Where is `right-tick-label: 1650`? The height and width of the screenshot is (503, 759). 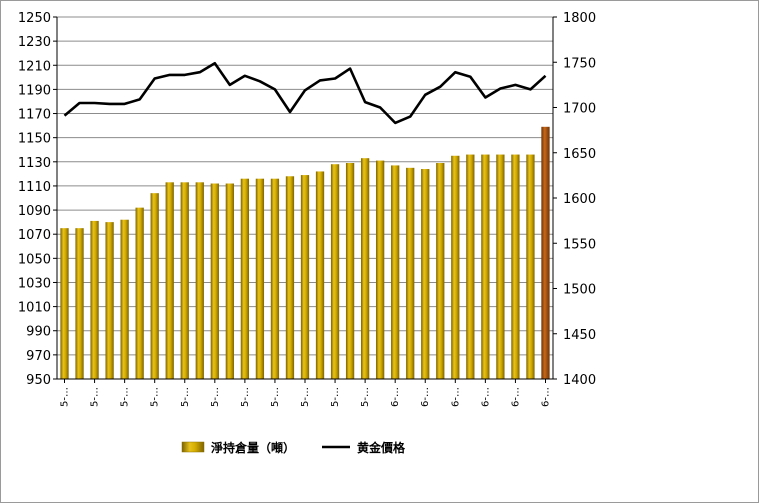
right-tick-label: 1650 is located at coordinates (579, 154).